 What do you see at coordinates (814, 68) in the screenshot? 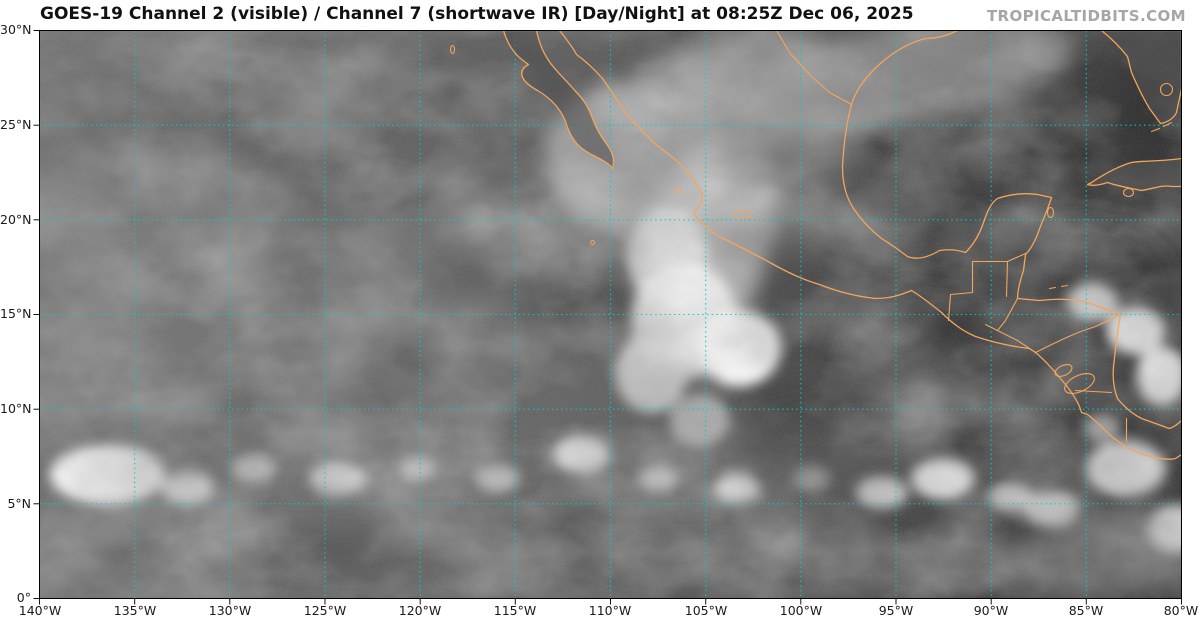
I see `border-rio-grande` at bounding box center [814, 68].